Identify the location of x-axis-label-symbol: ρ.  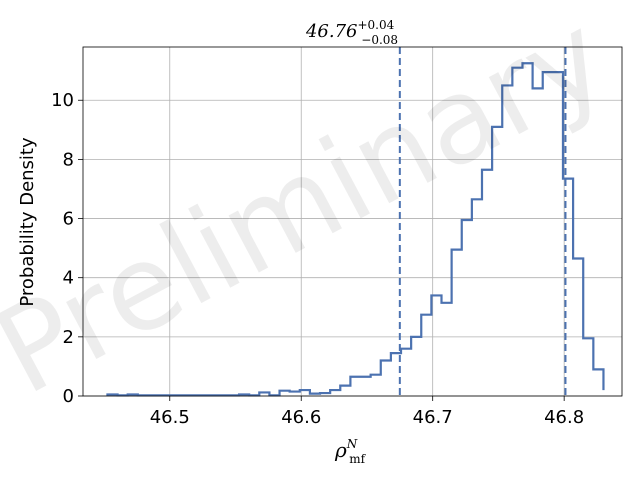
(340, 450).